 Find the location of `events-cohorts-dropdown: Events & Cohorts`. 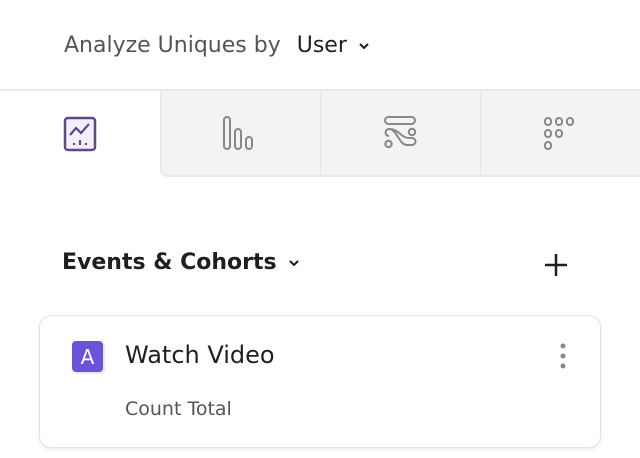

events-cohorts-dropdown: Events & Cohorts is located at coordinates (181, 262).